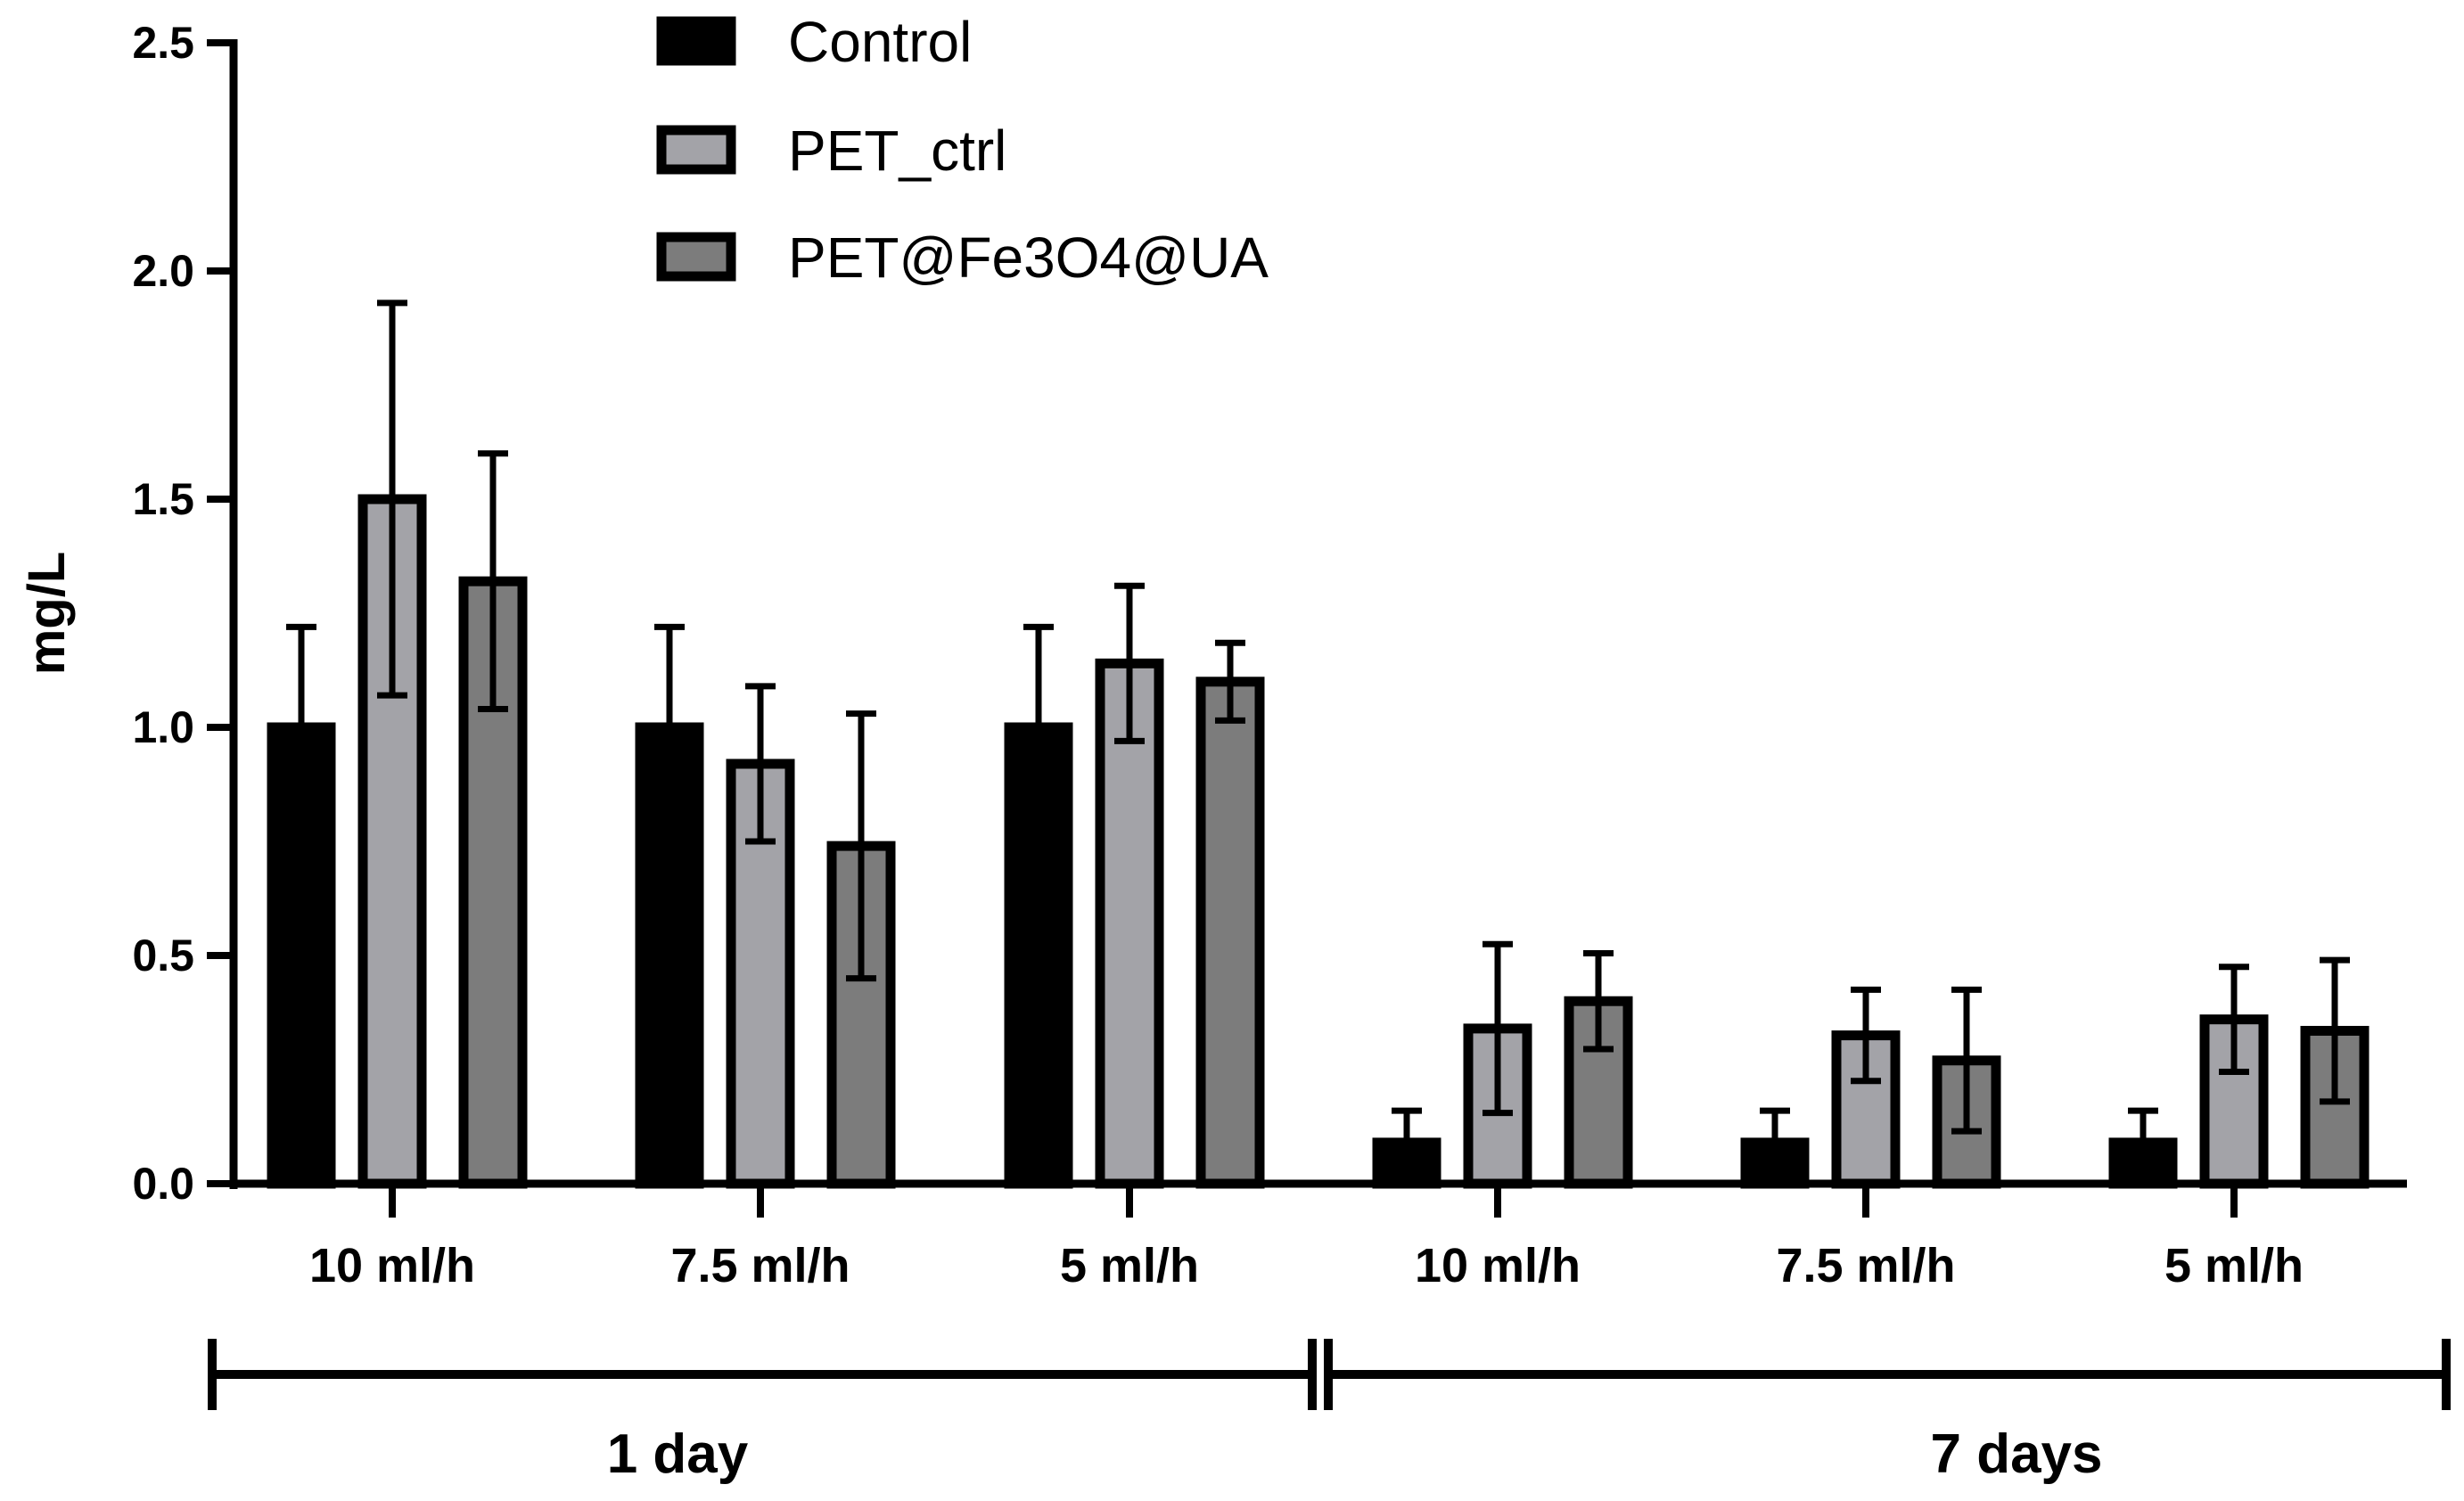  Describe the element at coordinates (163, 956) in the screenshot. I see `y-tick-label: 0.5` at that location.